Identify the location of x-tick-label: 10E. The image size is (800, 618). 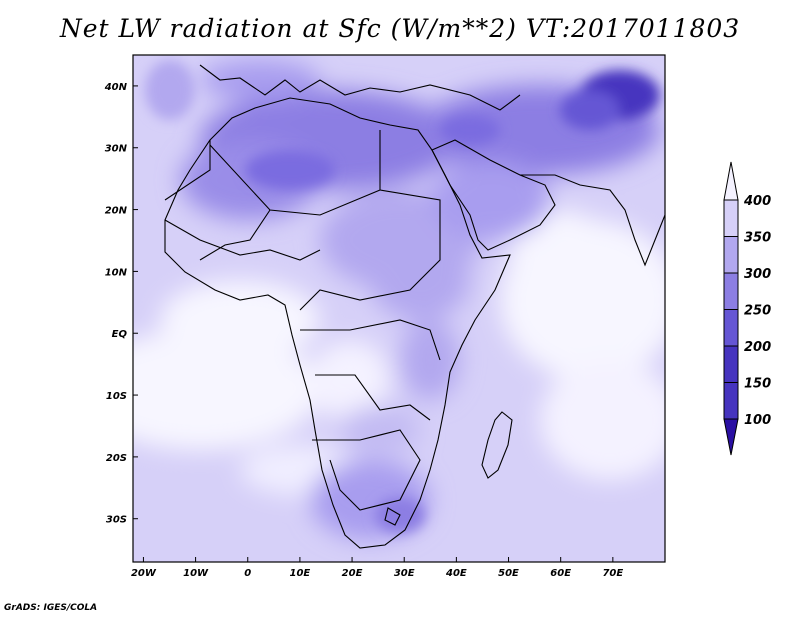
(300, 573).